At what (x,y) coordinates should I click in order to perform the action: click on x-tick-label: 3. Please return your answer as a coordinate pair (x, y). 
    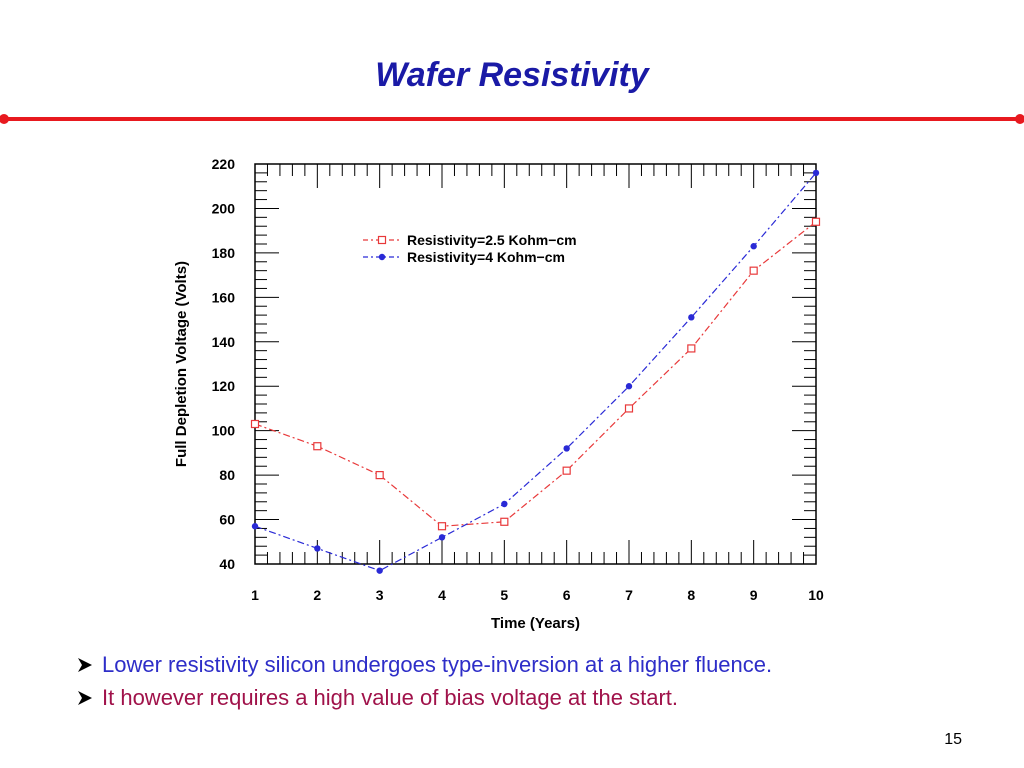
    Looking at the image, I should click on (380, 595).